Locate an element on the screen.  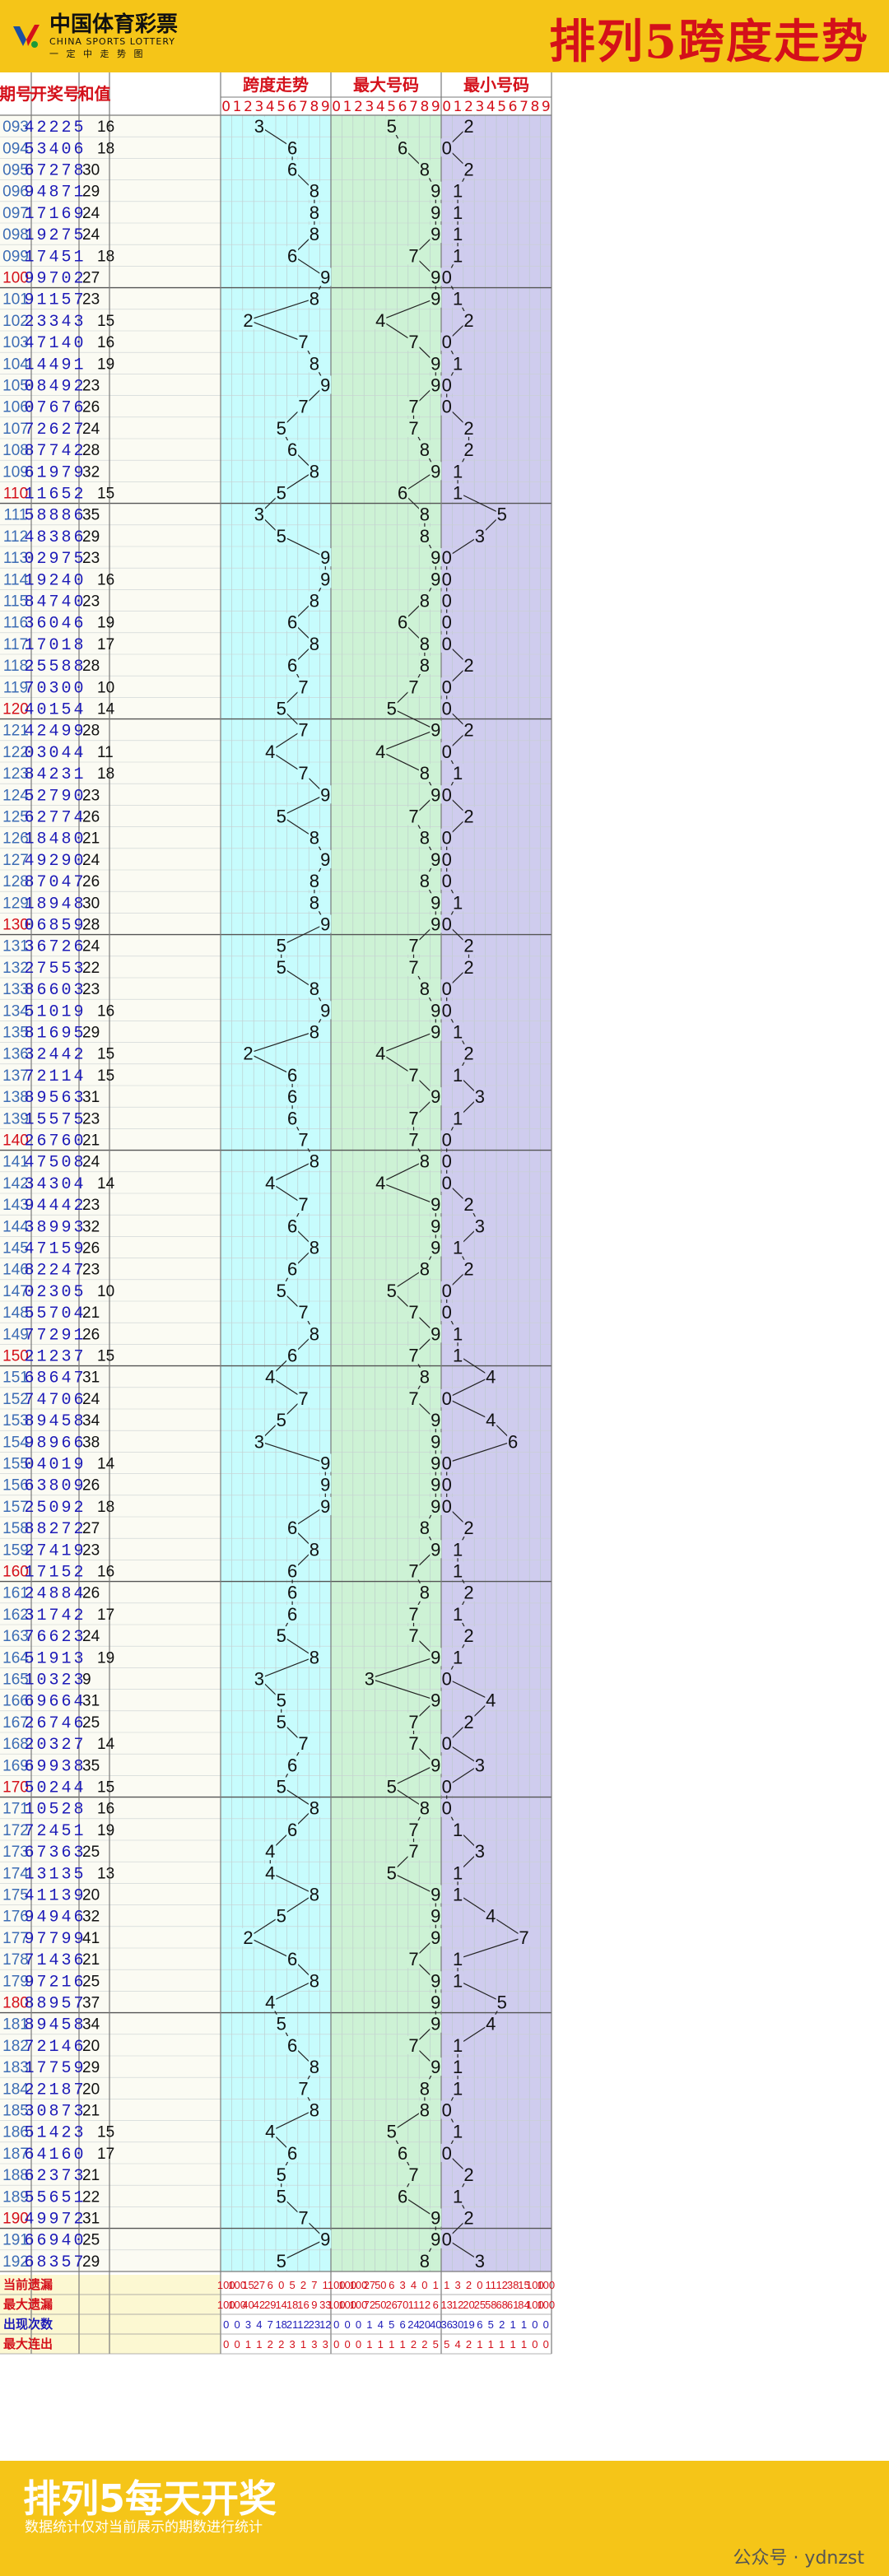
stats-min-value: 0 is located at coordinates (535, 2344).